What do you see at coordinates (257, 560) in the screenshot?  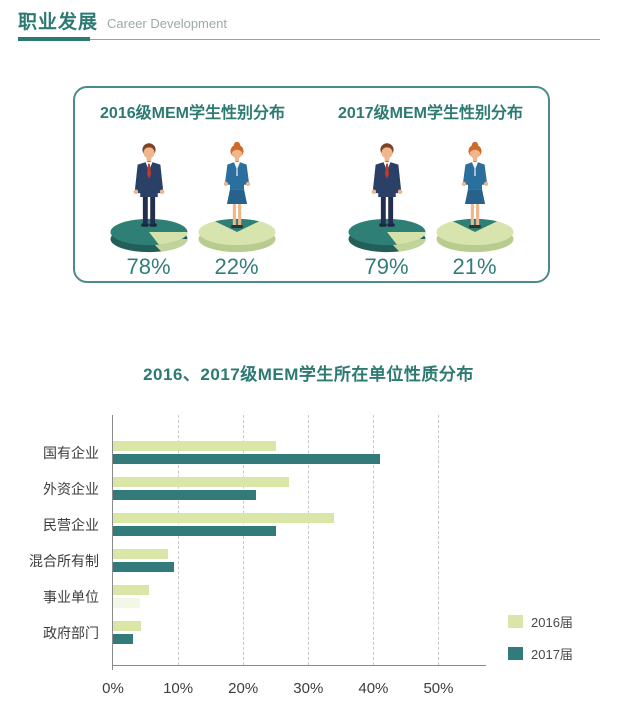 I see `chart-row: 混合所有制` at bounding box center [257, 560].